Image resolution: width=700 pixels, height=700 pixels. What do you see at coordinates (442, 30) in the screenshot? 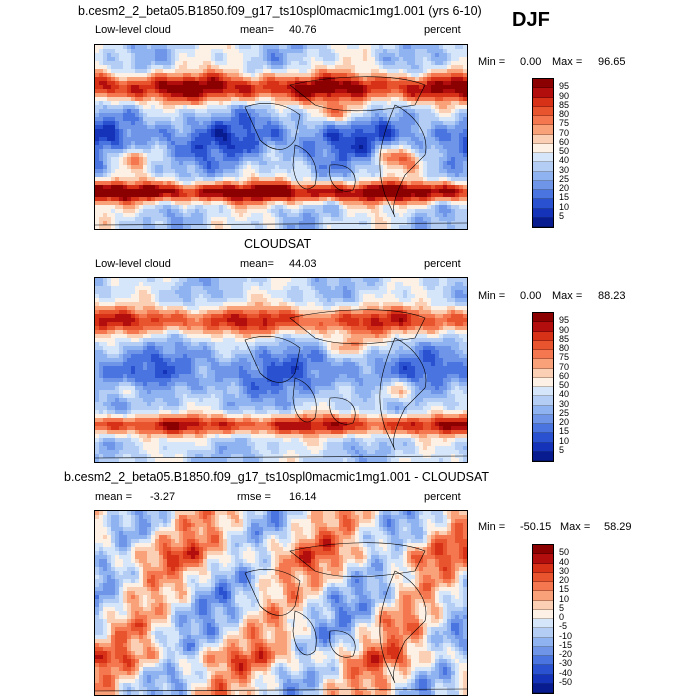
I see `panel-1-units: percent` at bounding box center [442, 30].